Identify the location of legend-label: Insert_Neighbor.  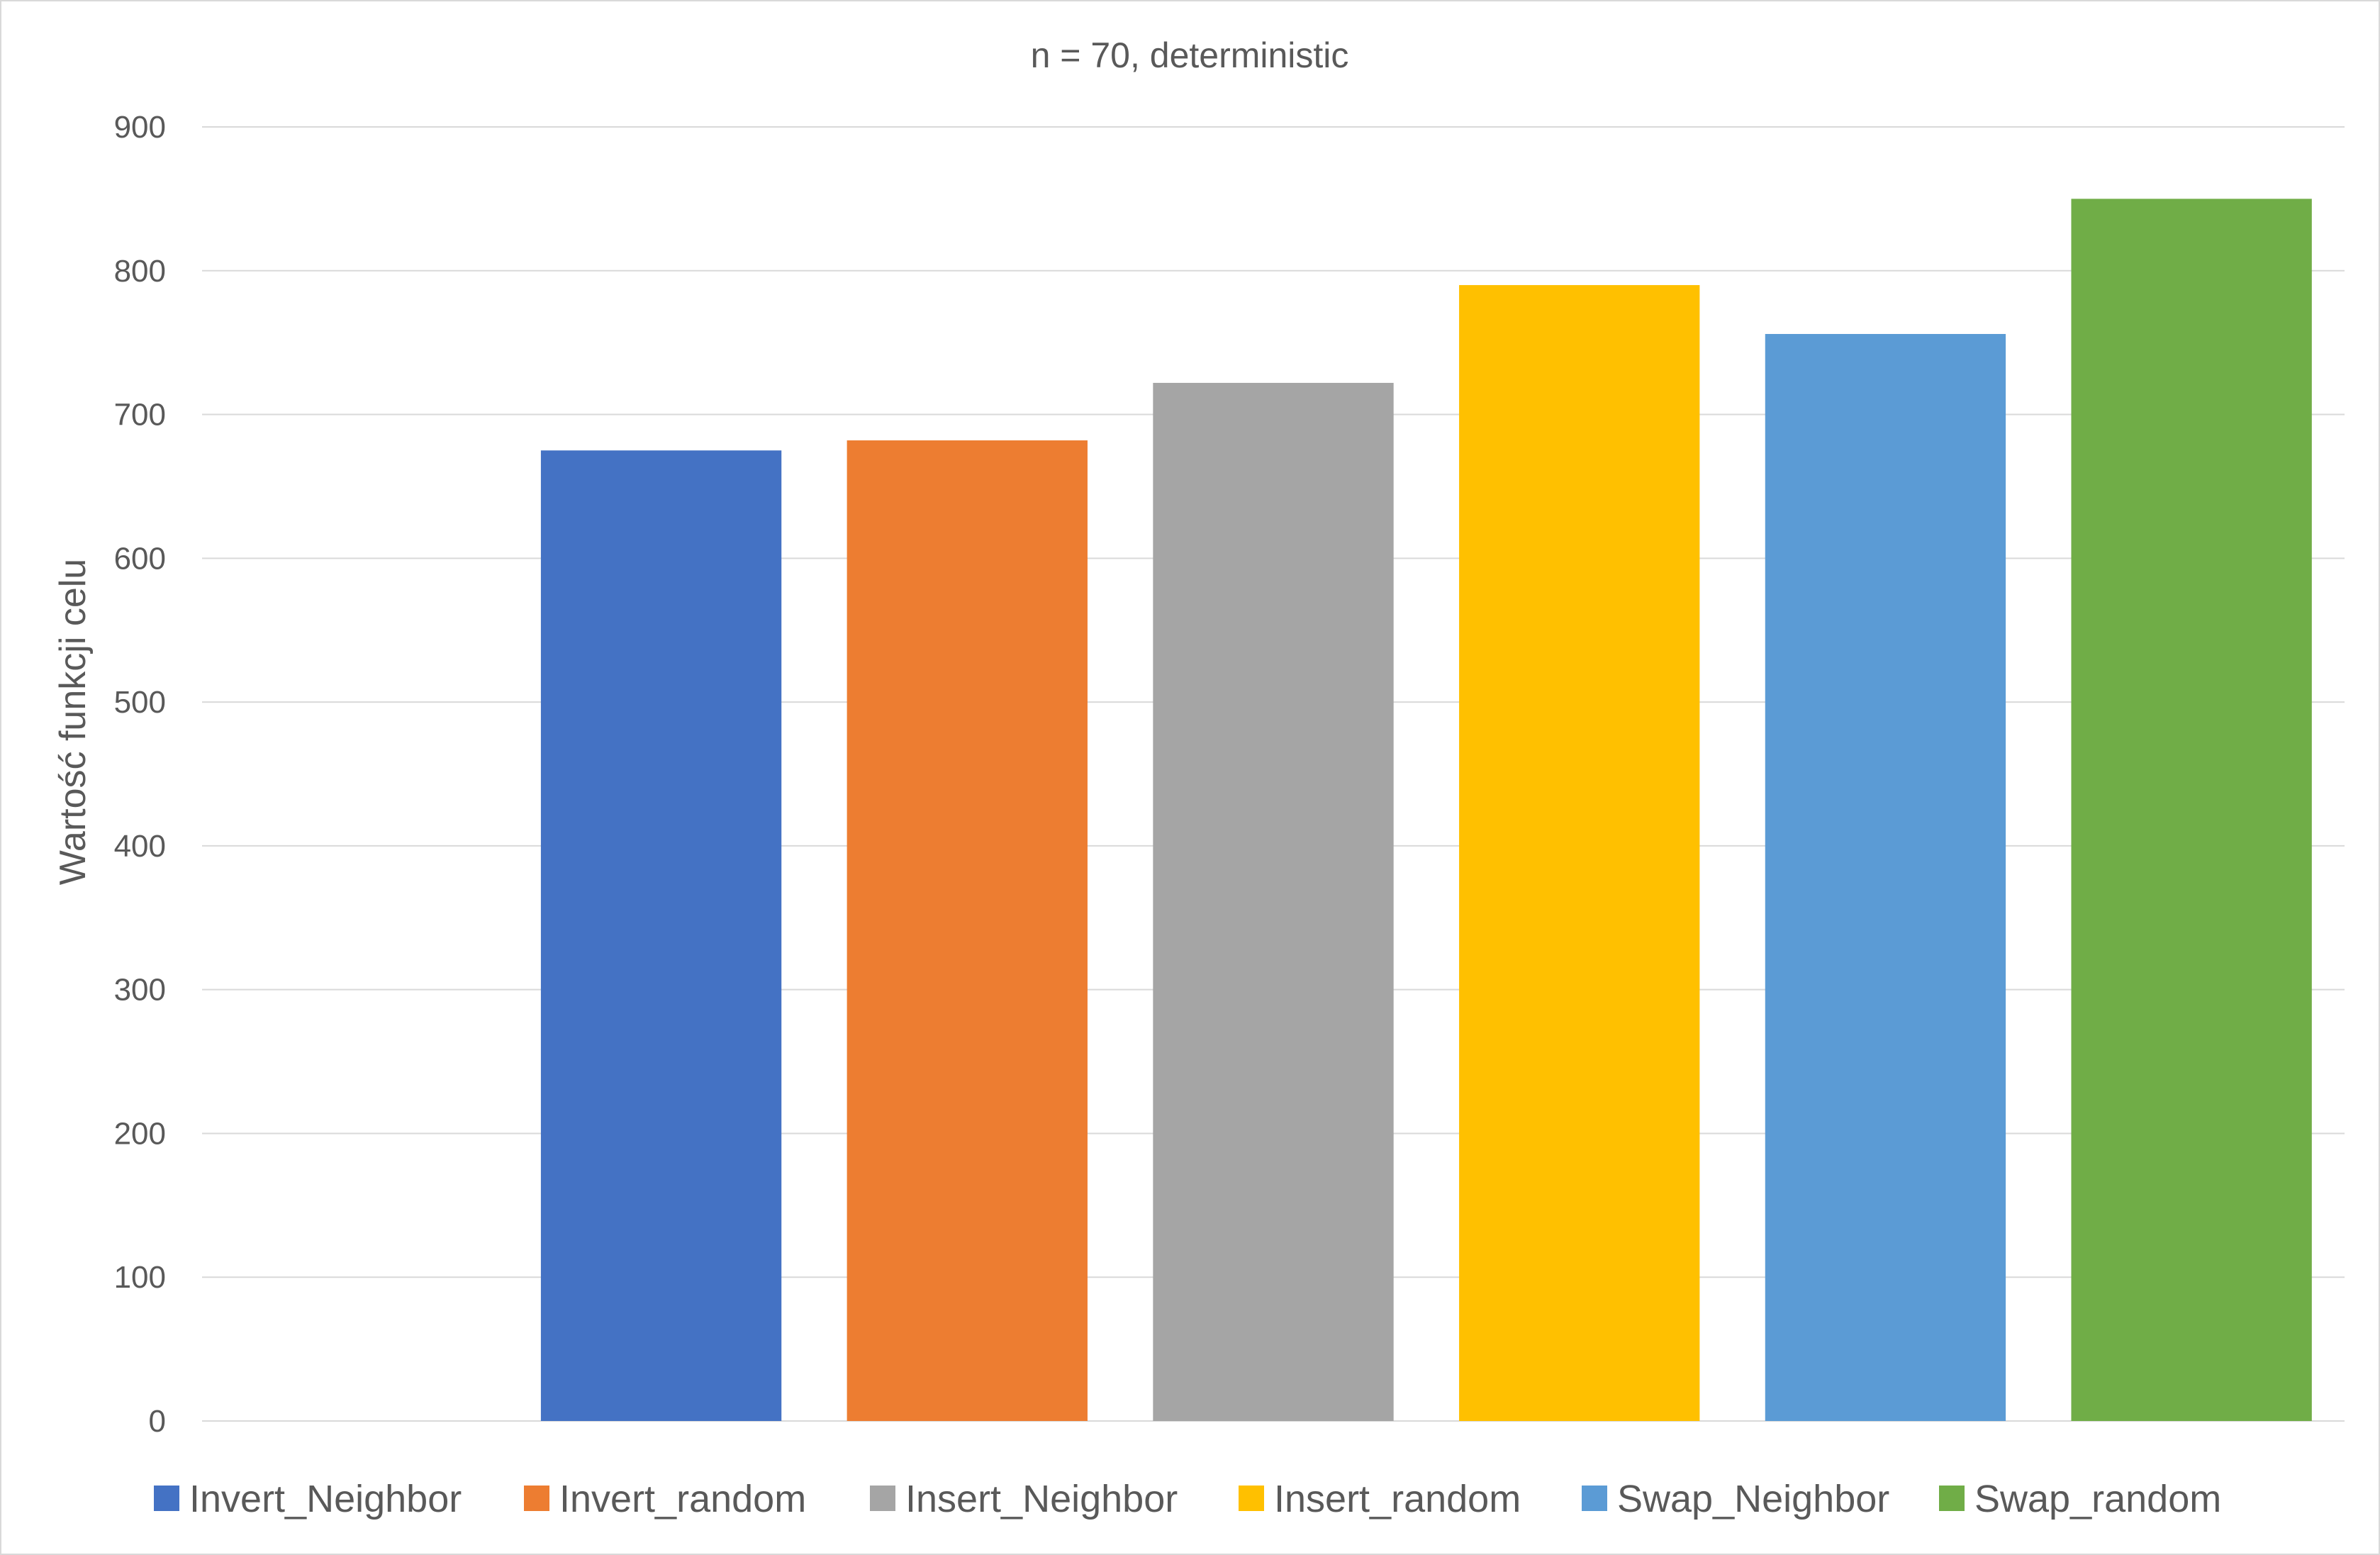
(1041, 1499).